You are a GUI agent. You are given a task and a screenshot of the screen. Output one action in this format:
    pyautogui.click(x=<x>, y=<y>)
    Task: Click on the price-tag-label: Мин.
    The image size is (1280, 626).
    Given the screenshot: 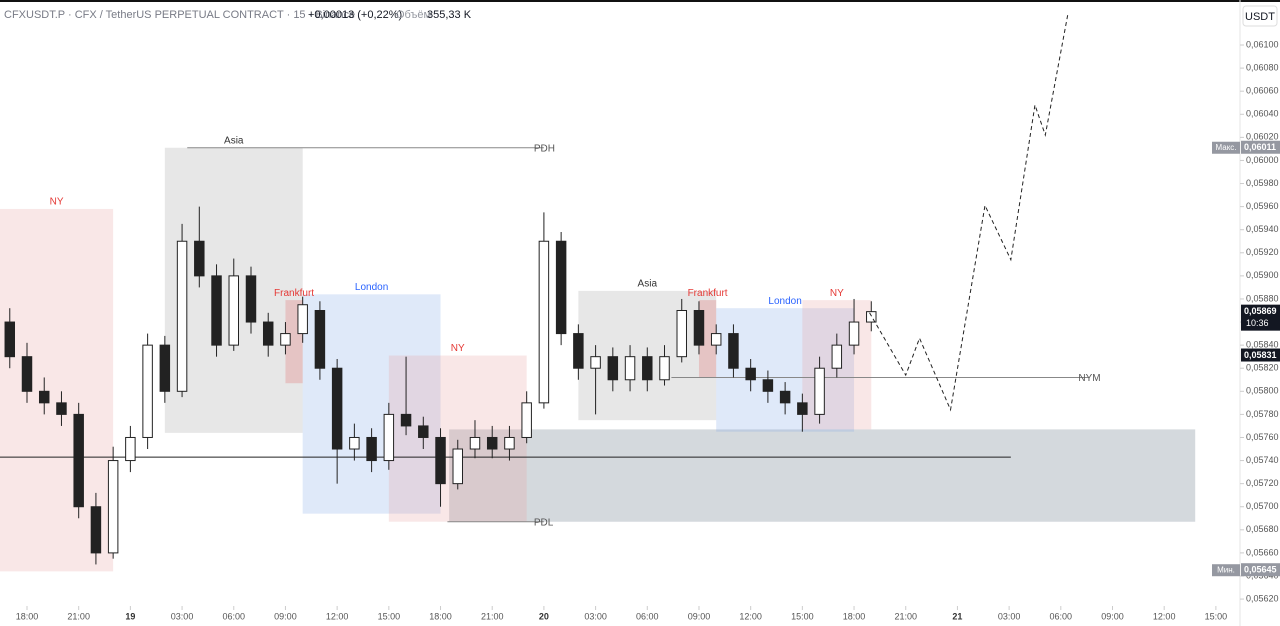 What is the action you would take?
    pyautogui.click(x=1226, y=569)
    